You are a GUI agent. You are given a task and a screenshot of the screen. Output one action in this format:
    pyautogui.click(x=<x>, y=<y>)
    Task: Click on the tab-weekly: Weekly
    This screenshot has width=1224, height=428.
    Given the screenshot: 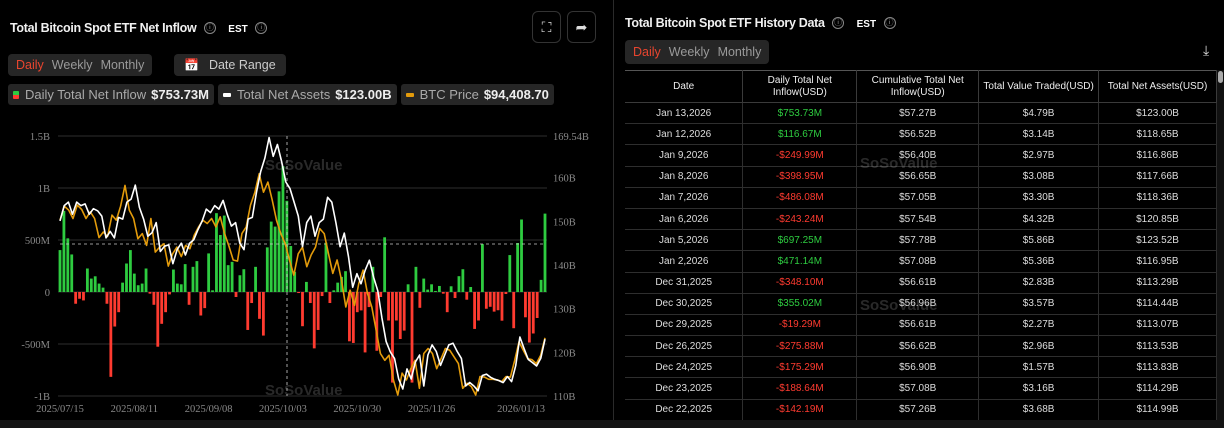 What is the action you would take?
    pyautogui.click(x=689, y=52)
    